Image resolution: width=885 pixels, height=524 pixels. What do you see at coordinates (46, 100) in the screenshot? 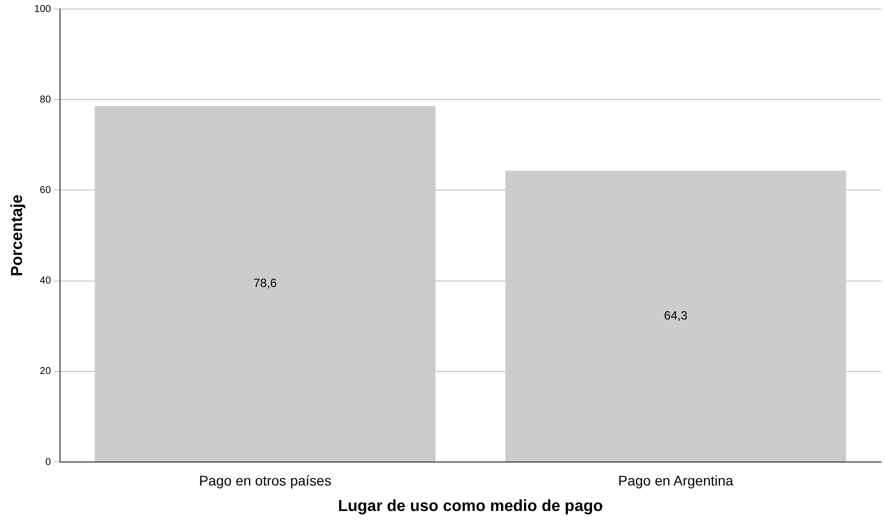
I see `y-tick-label: 80` at bounding box center [46, 100].